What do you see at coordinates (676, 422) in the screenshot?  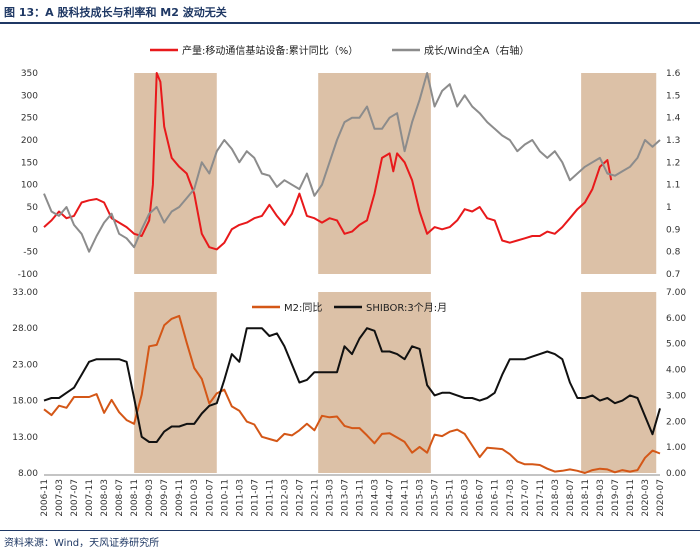 I see `y-right-tick-1-5: 2.00` at bounding box center [676, 422].